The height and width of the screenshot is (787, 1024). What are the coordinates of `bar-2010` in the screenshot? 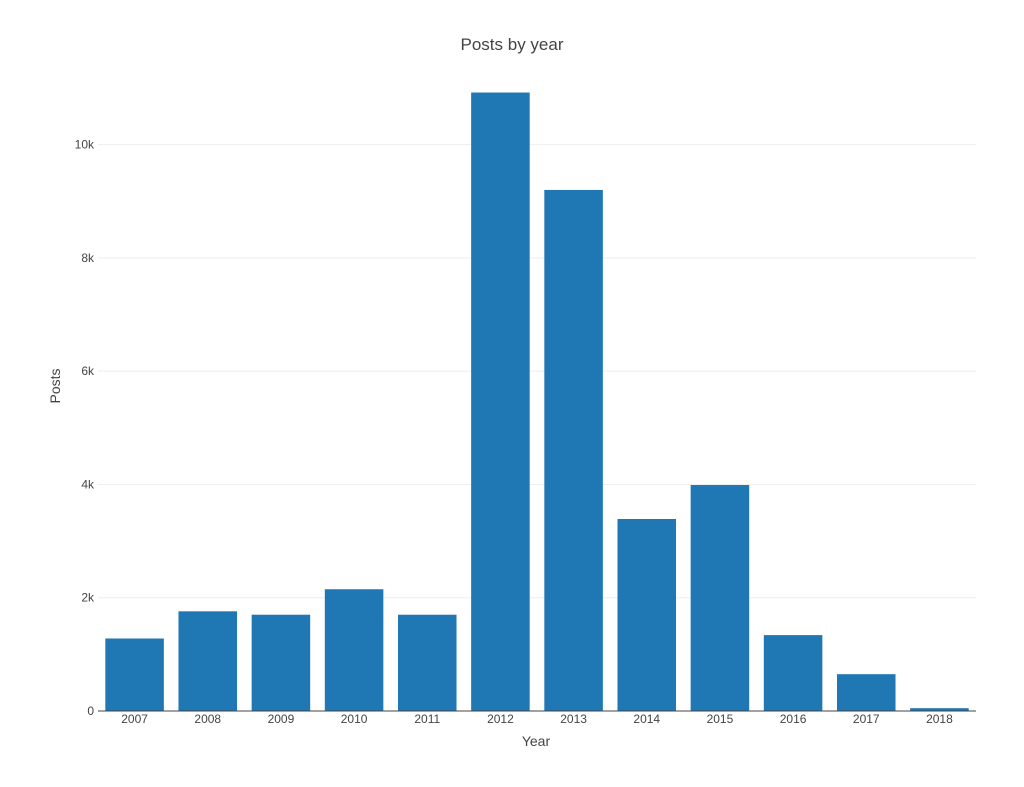 It's located at (354, 650).